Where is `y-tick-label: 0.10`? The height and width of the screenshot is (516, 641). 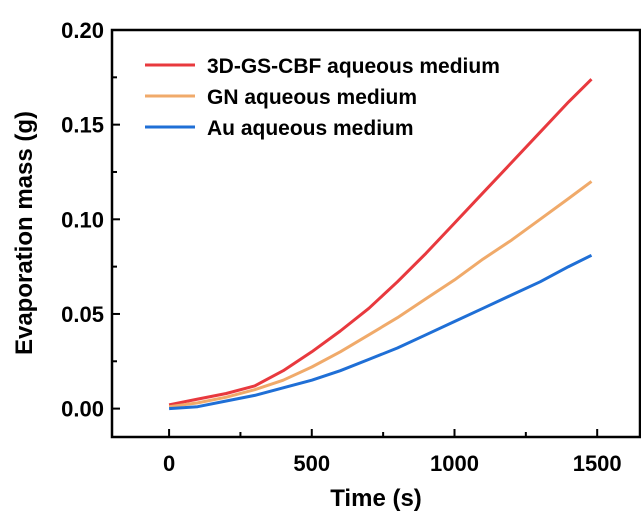 y-tick-label: 0.10 is located at coordinates (82, 219).